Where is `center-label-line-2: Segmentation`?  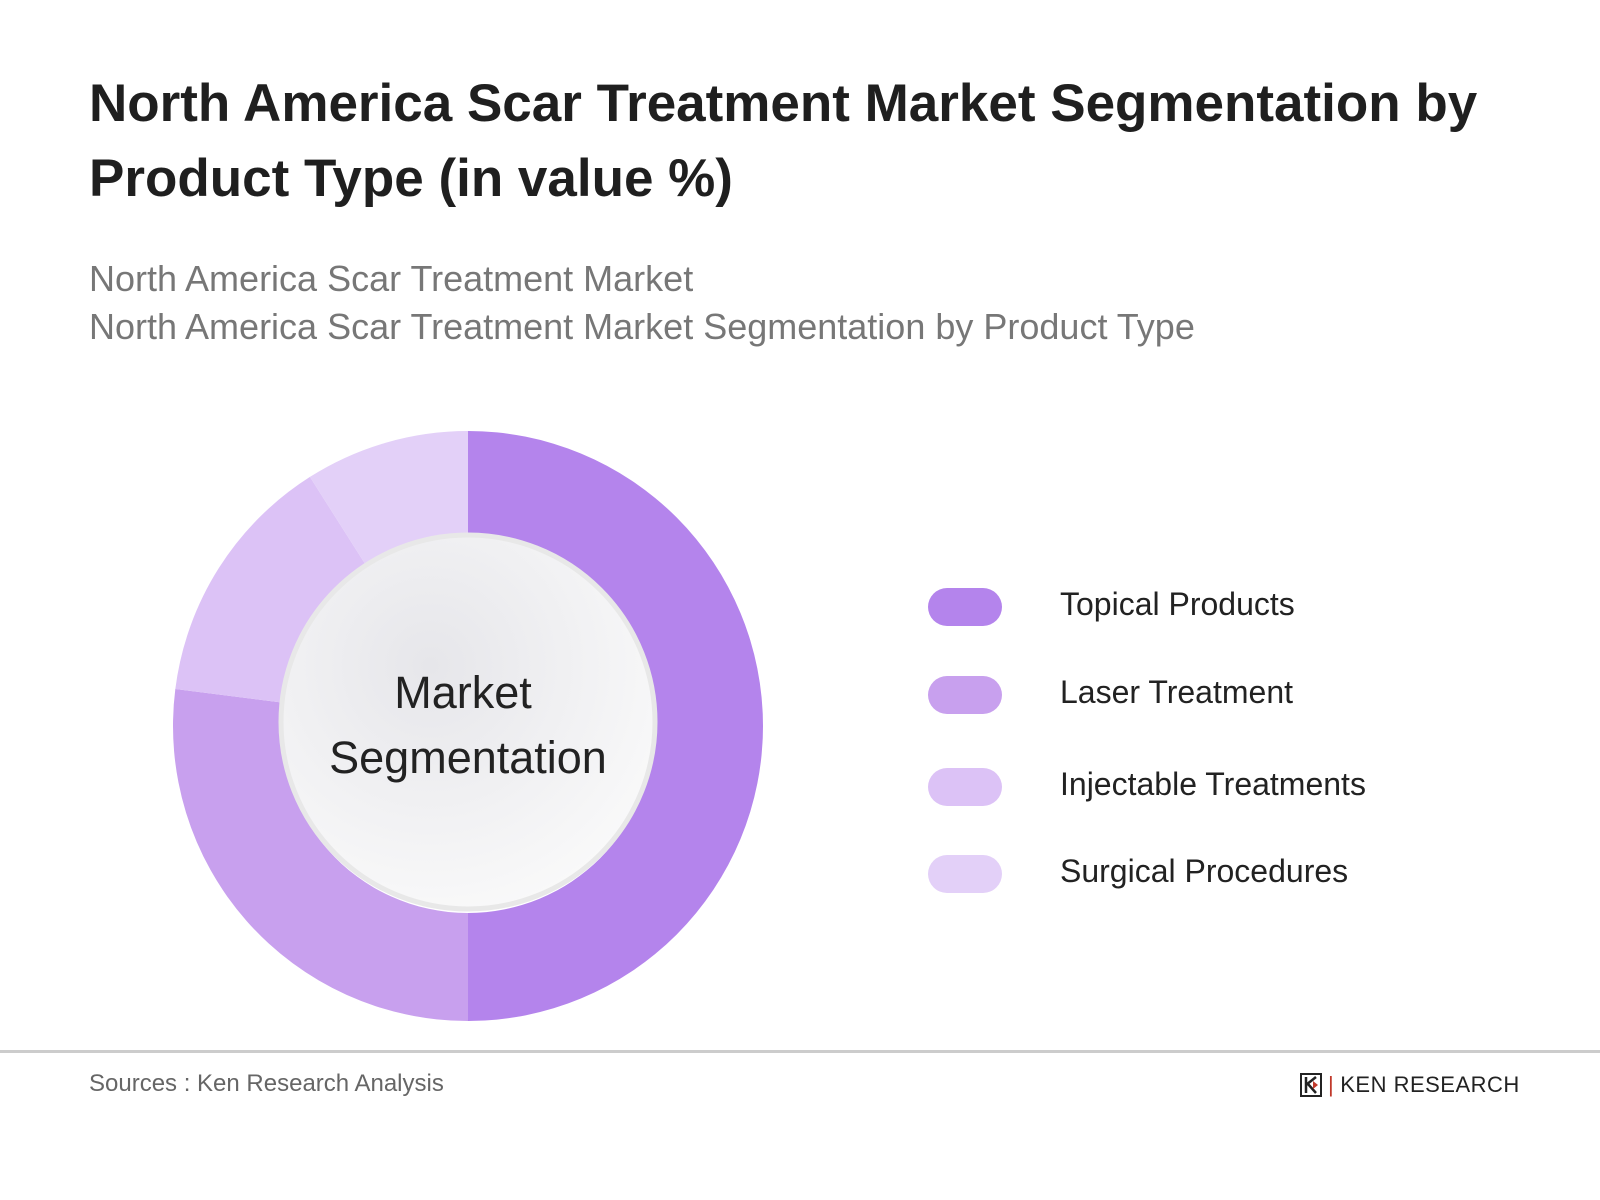
center-label-line-2: Segmentation is located at coordinates (468, 757).